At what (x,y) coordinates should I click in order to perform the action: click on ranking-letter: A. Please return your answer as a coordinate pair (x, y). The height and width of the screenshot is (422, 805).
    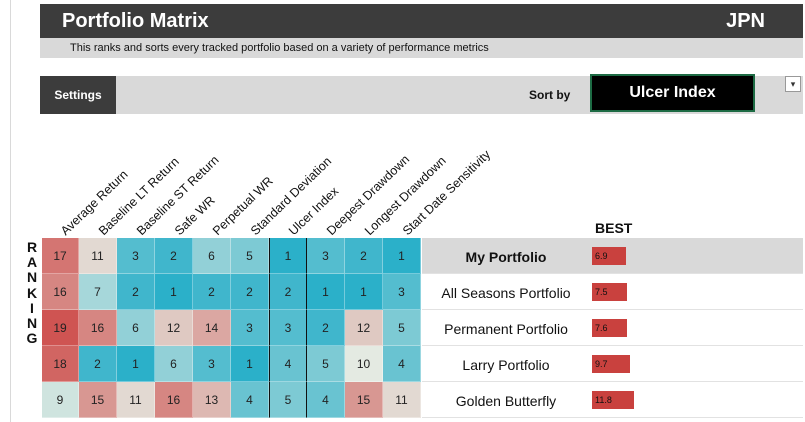
    Looking at the image, I should click on (32, 262).